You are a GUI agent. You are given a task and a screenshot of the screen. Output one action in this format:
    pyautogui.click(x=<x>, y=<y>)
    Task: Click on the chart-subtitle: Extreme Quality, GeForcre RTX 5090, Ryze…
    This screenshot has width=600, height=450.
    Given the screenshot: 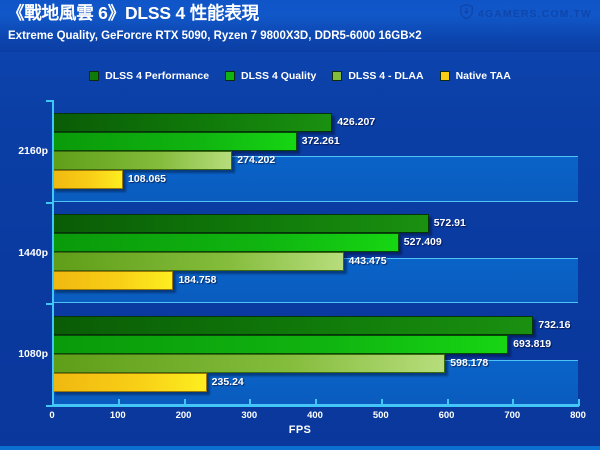 What is the action you would take?
    pyautogui.click(x=215, y=36)
    